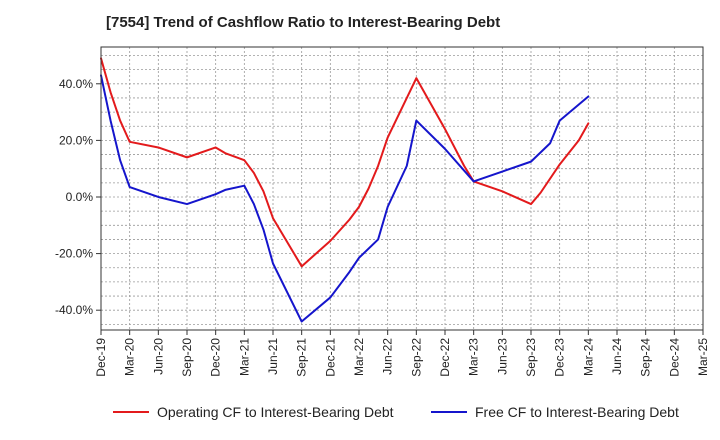  Describe the element at coordinates (646, 357) in the screenshot. I see `x-tick-label: Sep-24` at that location.